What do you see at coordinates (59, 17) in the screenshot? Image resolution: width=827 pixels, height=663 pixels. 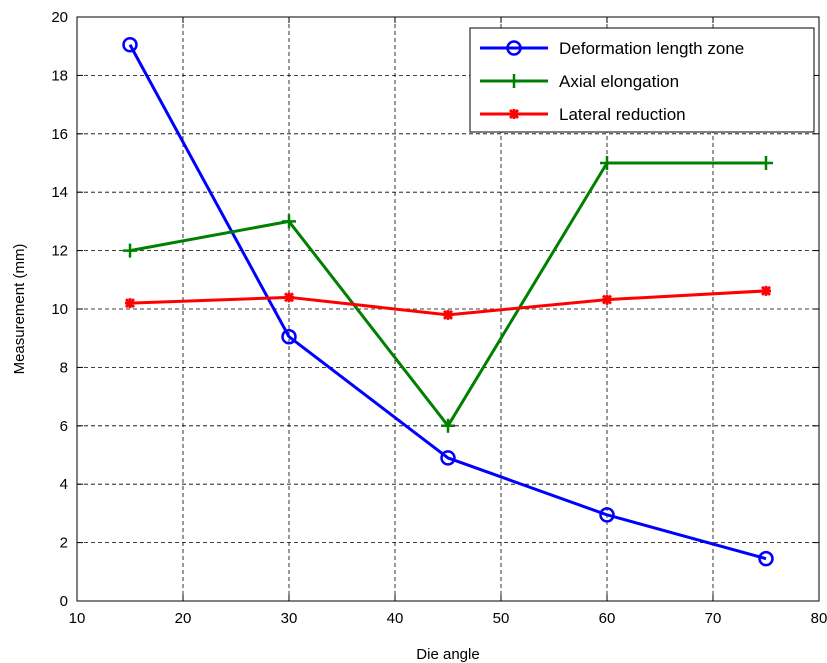 I see `y-tick-label: 20` at bounding box center [59, 17].